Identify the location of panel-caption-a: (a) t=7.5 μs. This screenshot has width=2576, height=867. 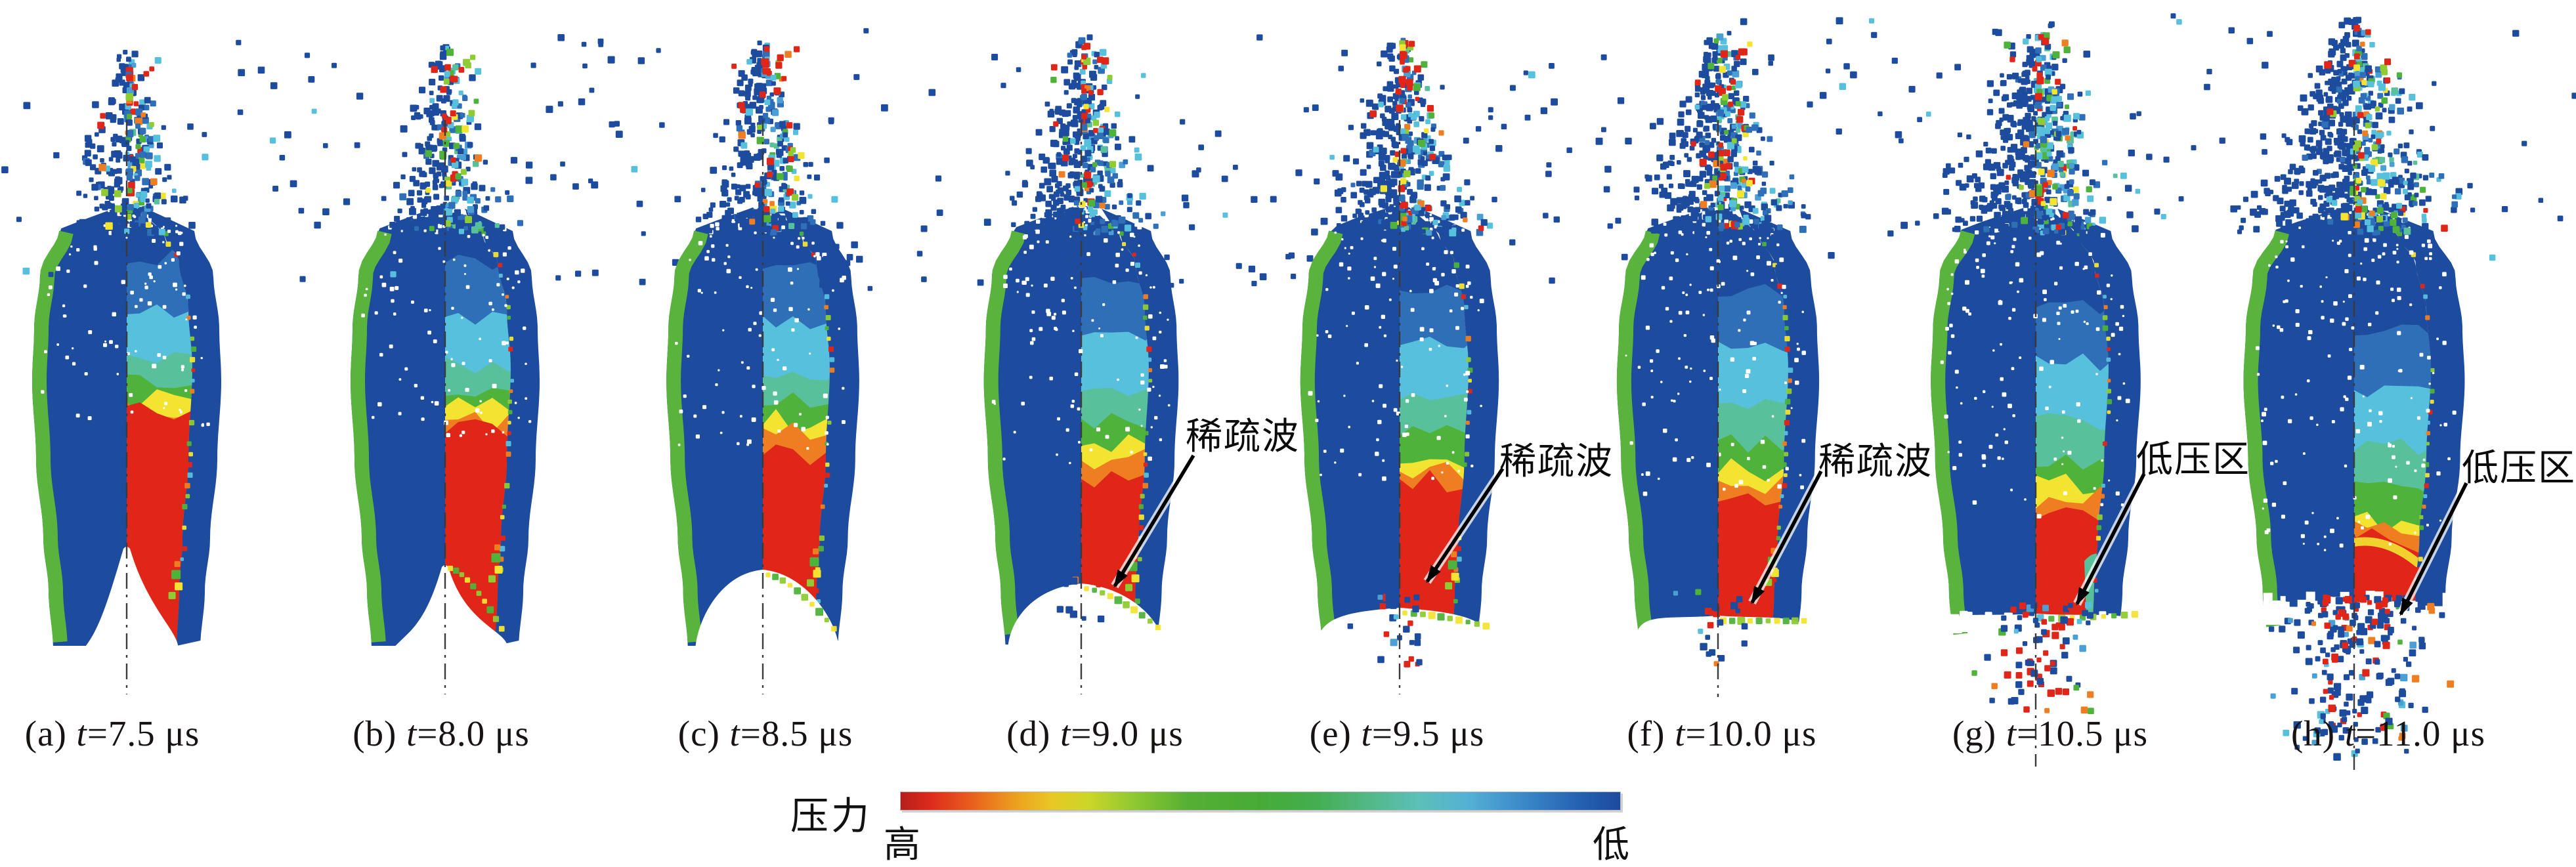
(158, 734).